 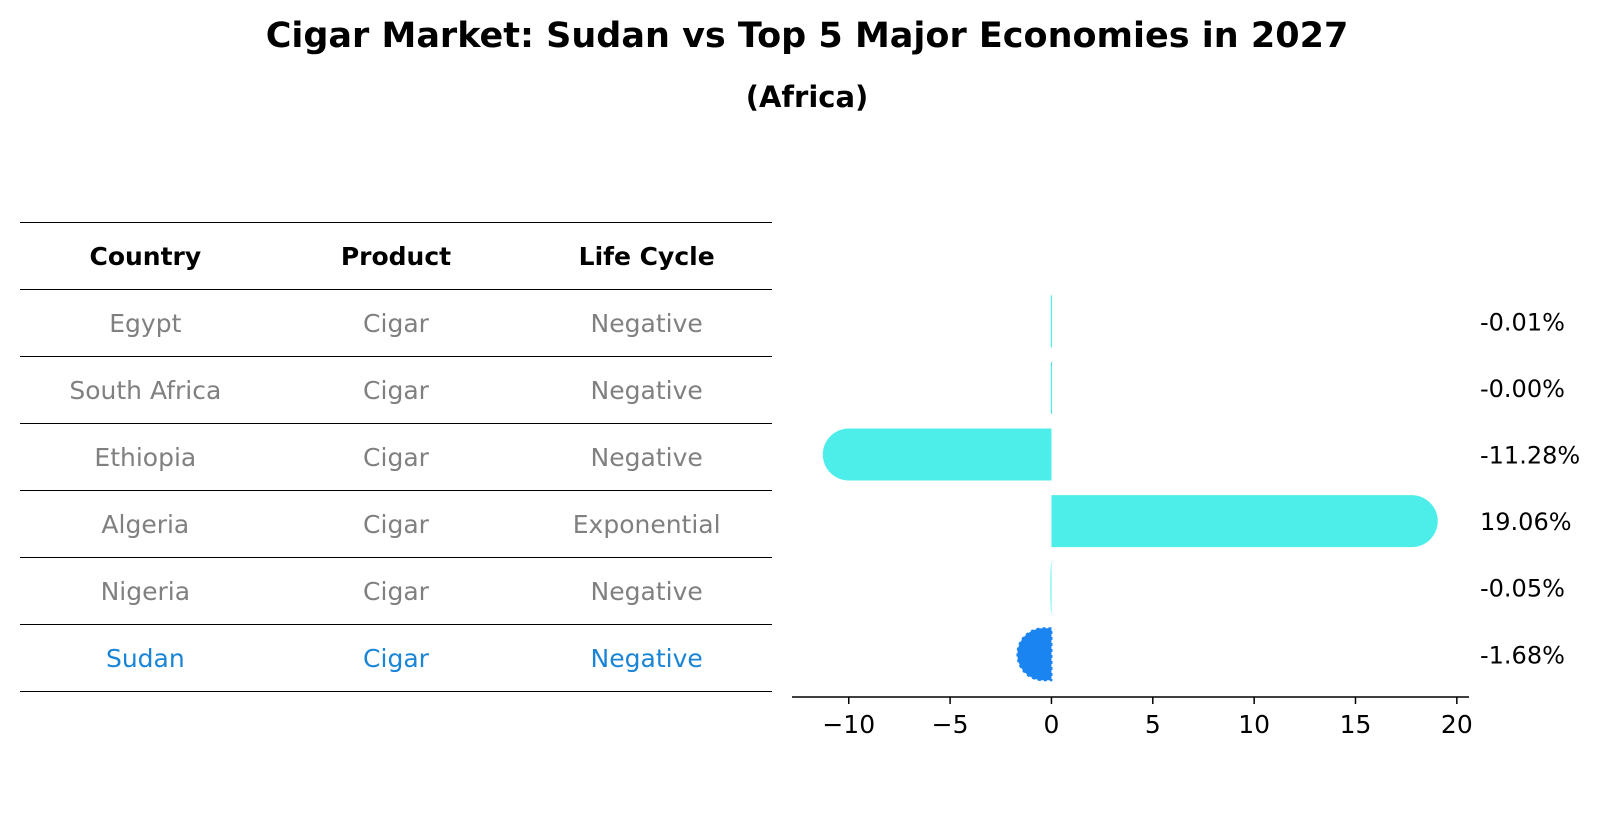 What do you see at coordinates (1356, 724) in the screenshot?
I see `x-tick-label: 15` at bounding box center [1356, 724].